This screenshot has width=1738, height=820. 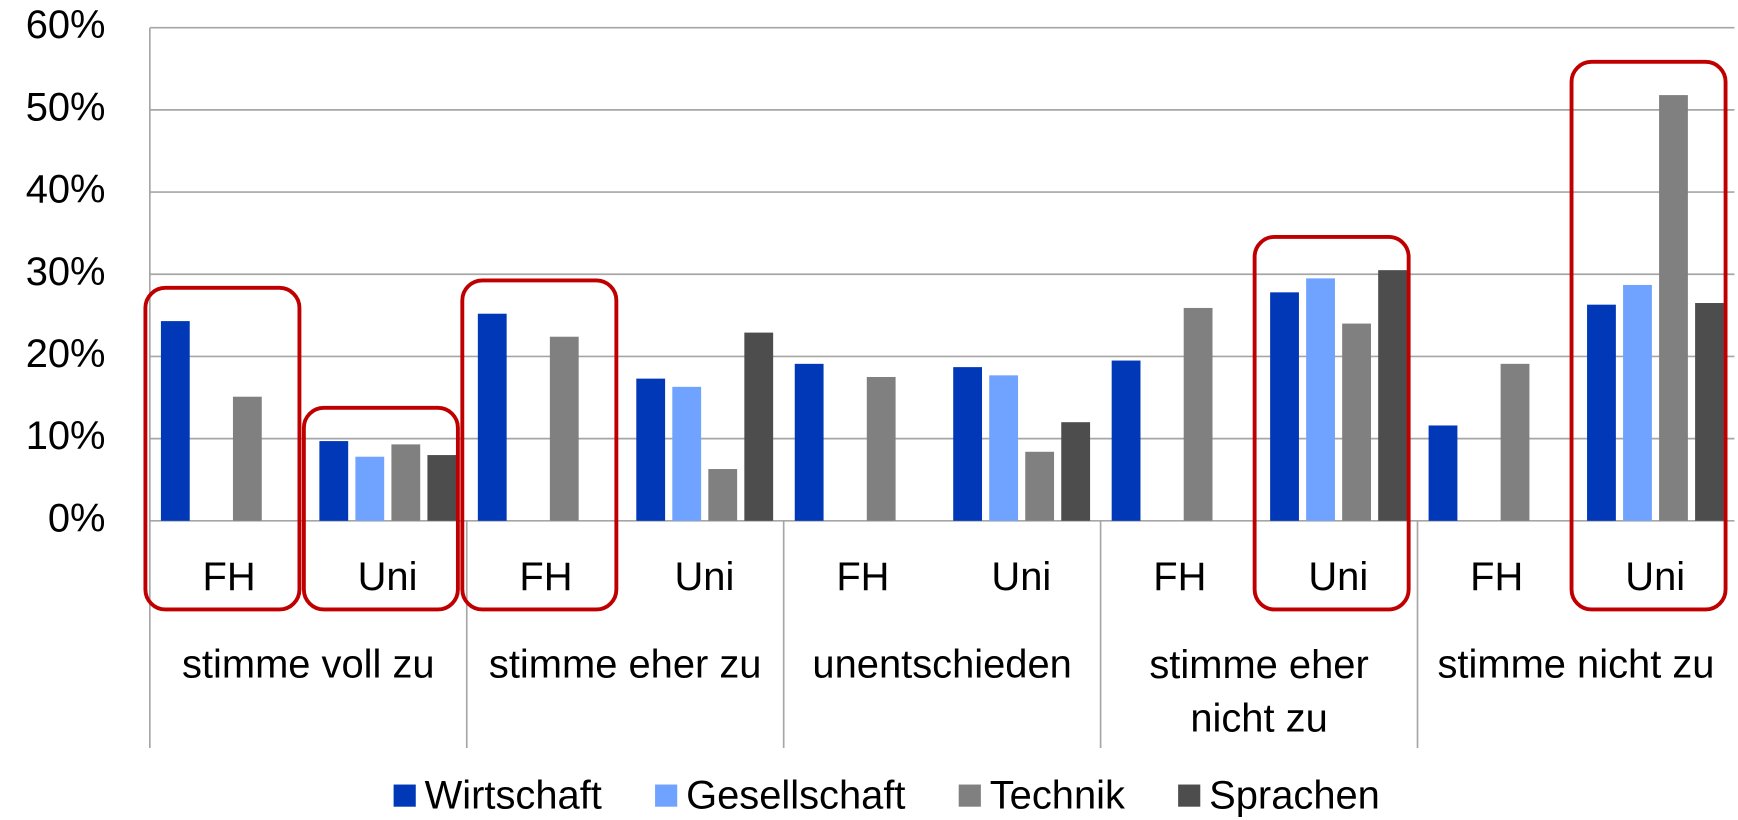 I want to click on legend-label: Wirtschaft, so click(x=513, y=795).